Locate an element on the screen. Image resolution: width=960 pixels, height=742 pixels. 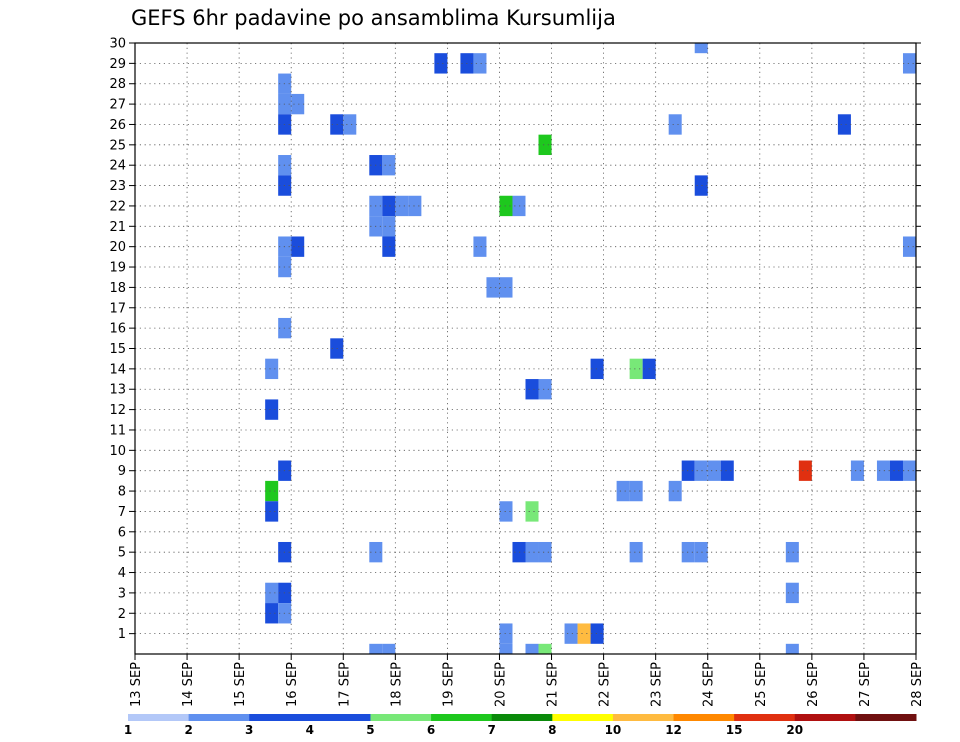
x-tick-label: 28 SEP is located at coordinates (917, 684).